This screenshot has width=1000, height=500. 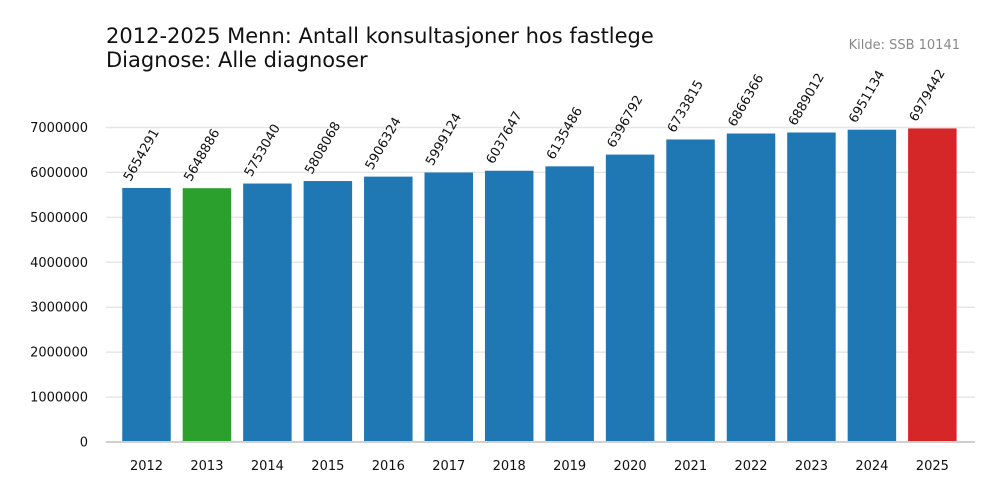 What do you see at coordinates (59, 353) in the screenshot?
I see `y-tick-label: 2000000` at bounding box center [59, 353].